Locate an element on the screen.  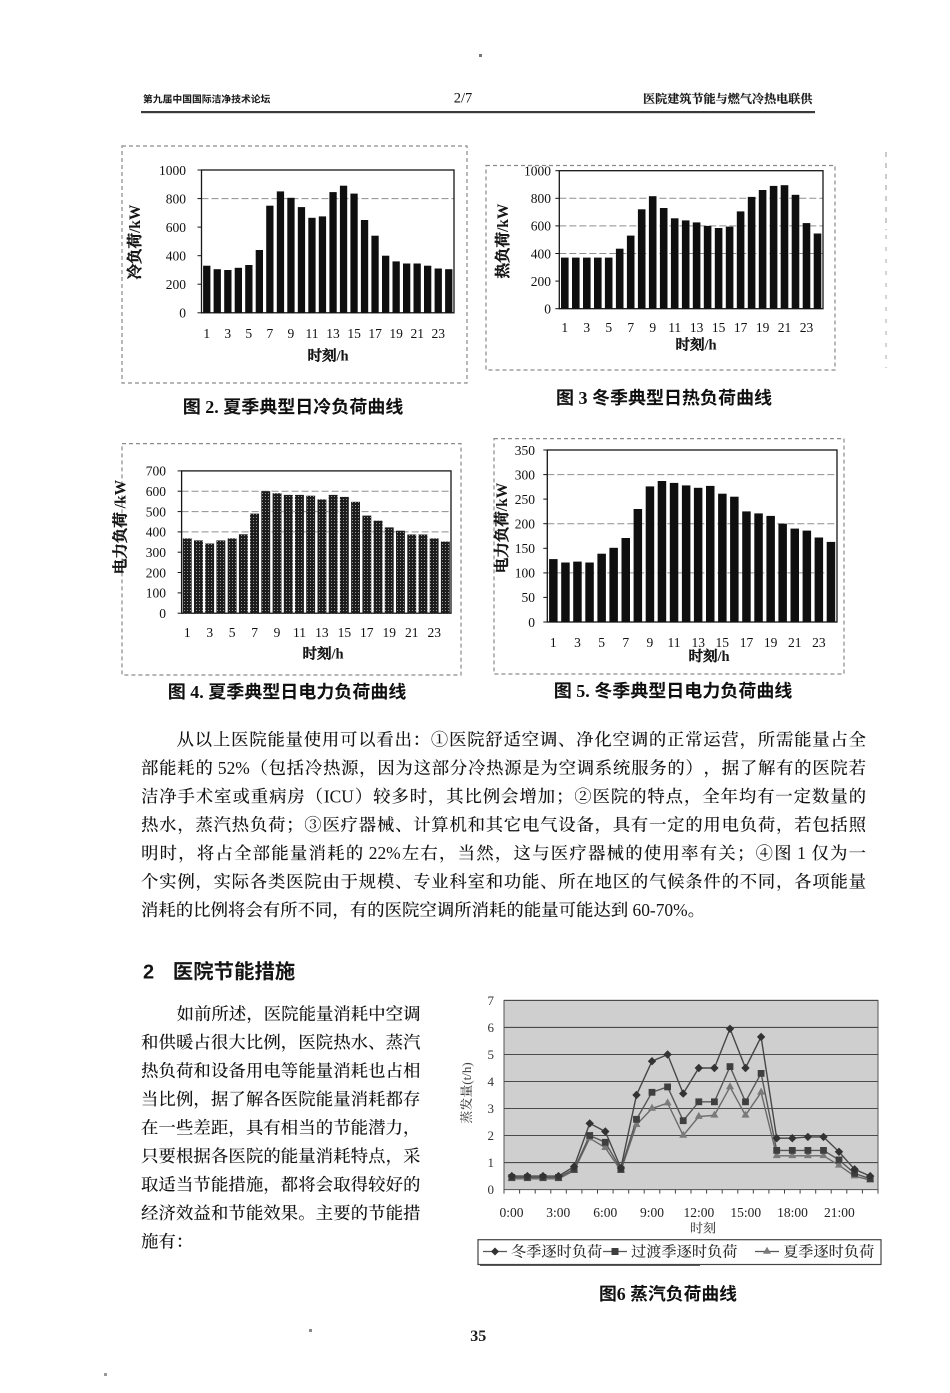
svg-text: 22% is located at coordinates (382, 853).